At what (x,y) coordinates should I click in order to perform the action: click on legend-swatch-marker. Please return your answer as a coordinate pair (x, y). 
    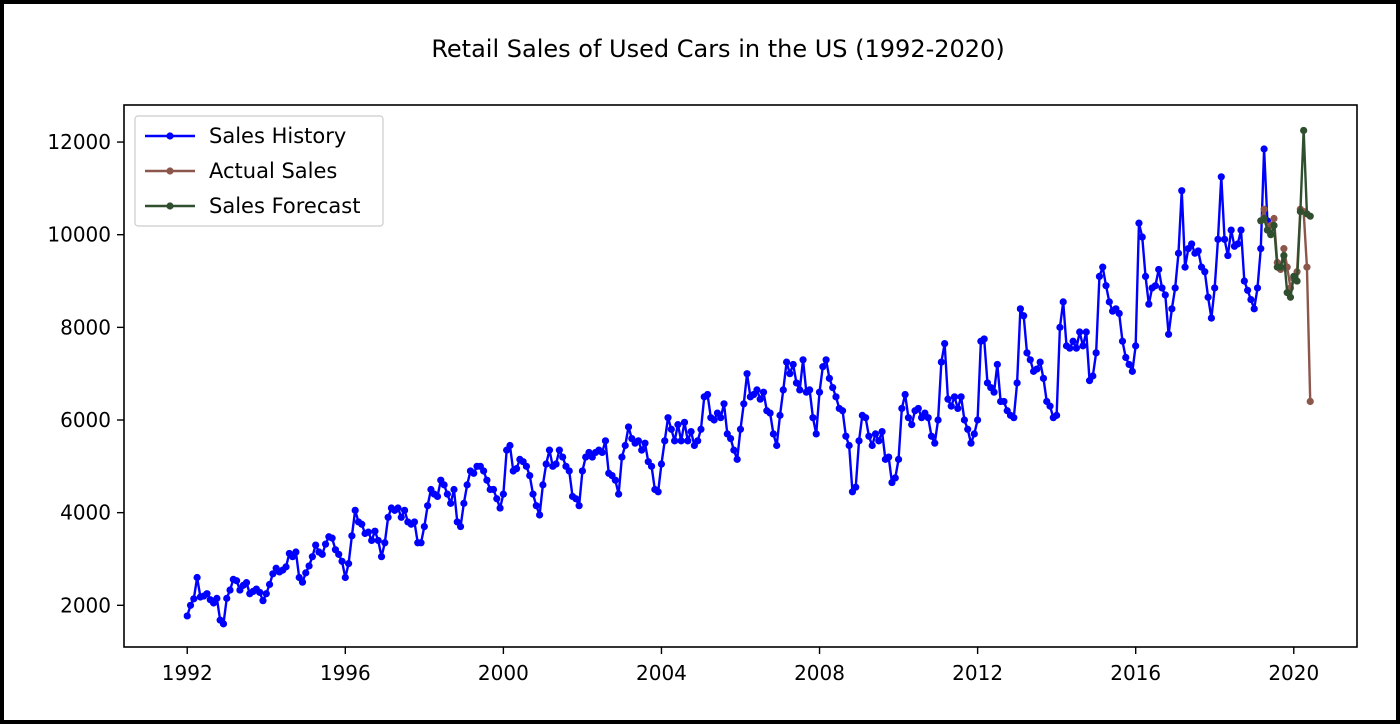
    Looking at the image, I should click on (170, 206).